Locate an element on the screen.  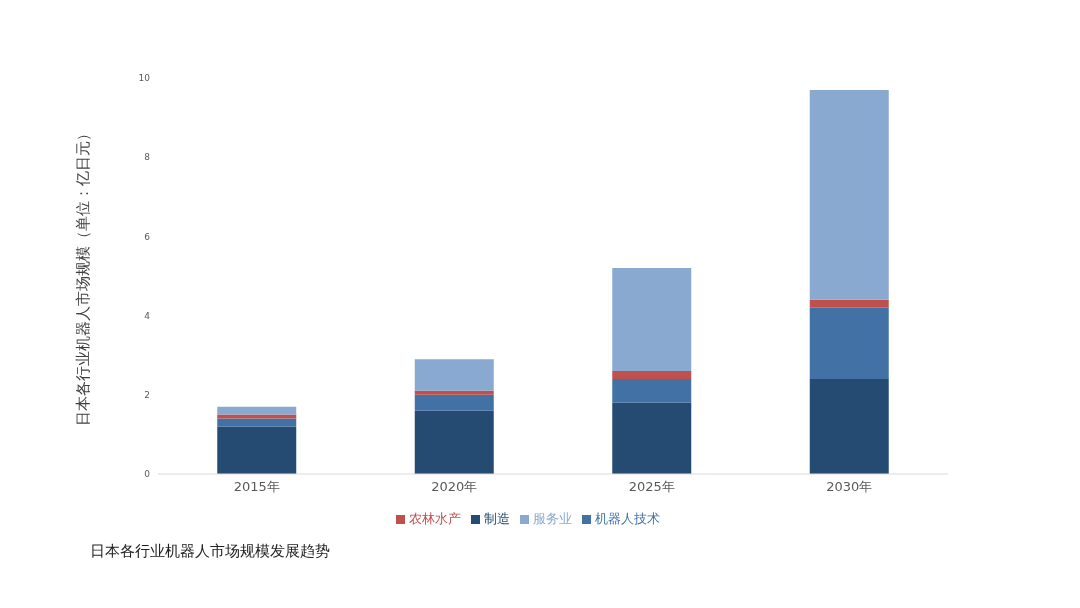
x-tick-label: 2015年 is located at coordinates (256, 487).